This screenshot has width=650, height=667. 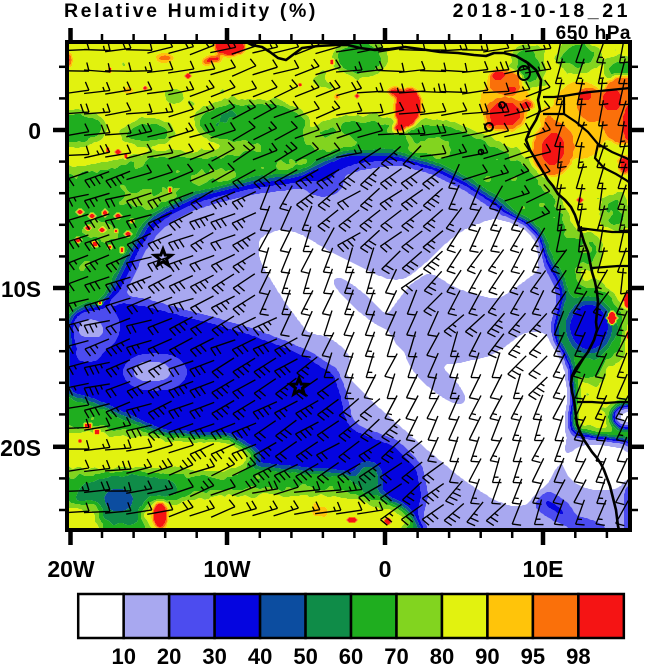 I want to click on svg-text: 80, so click(x=442, y=655).